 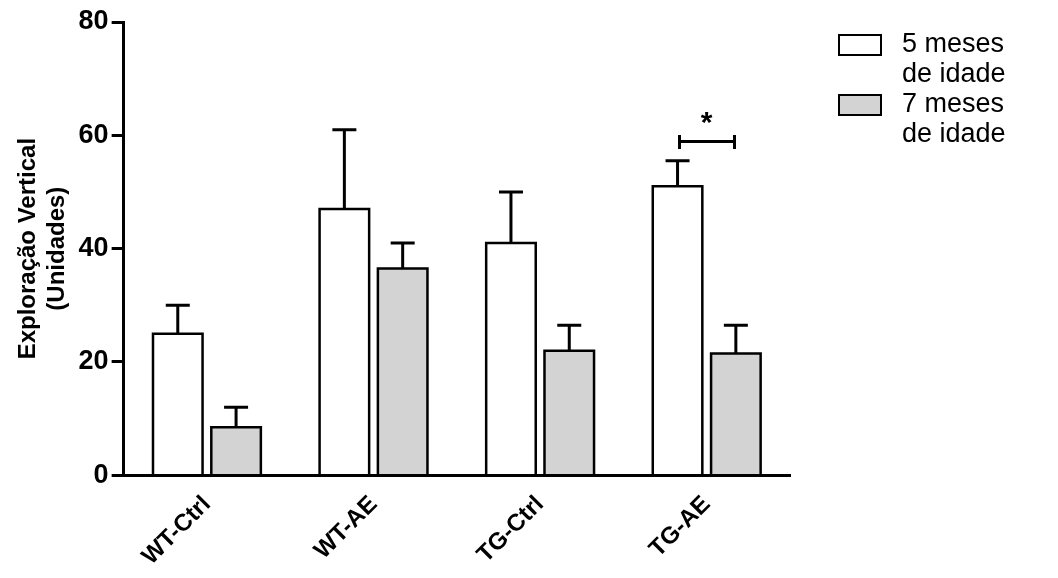 I want to click on y-axis-title: Exploração Vertical (Unidades), so click(x=41, y=248).